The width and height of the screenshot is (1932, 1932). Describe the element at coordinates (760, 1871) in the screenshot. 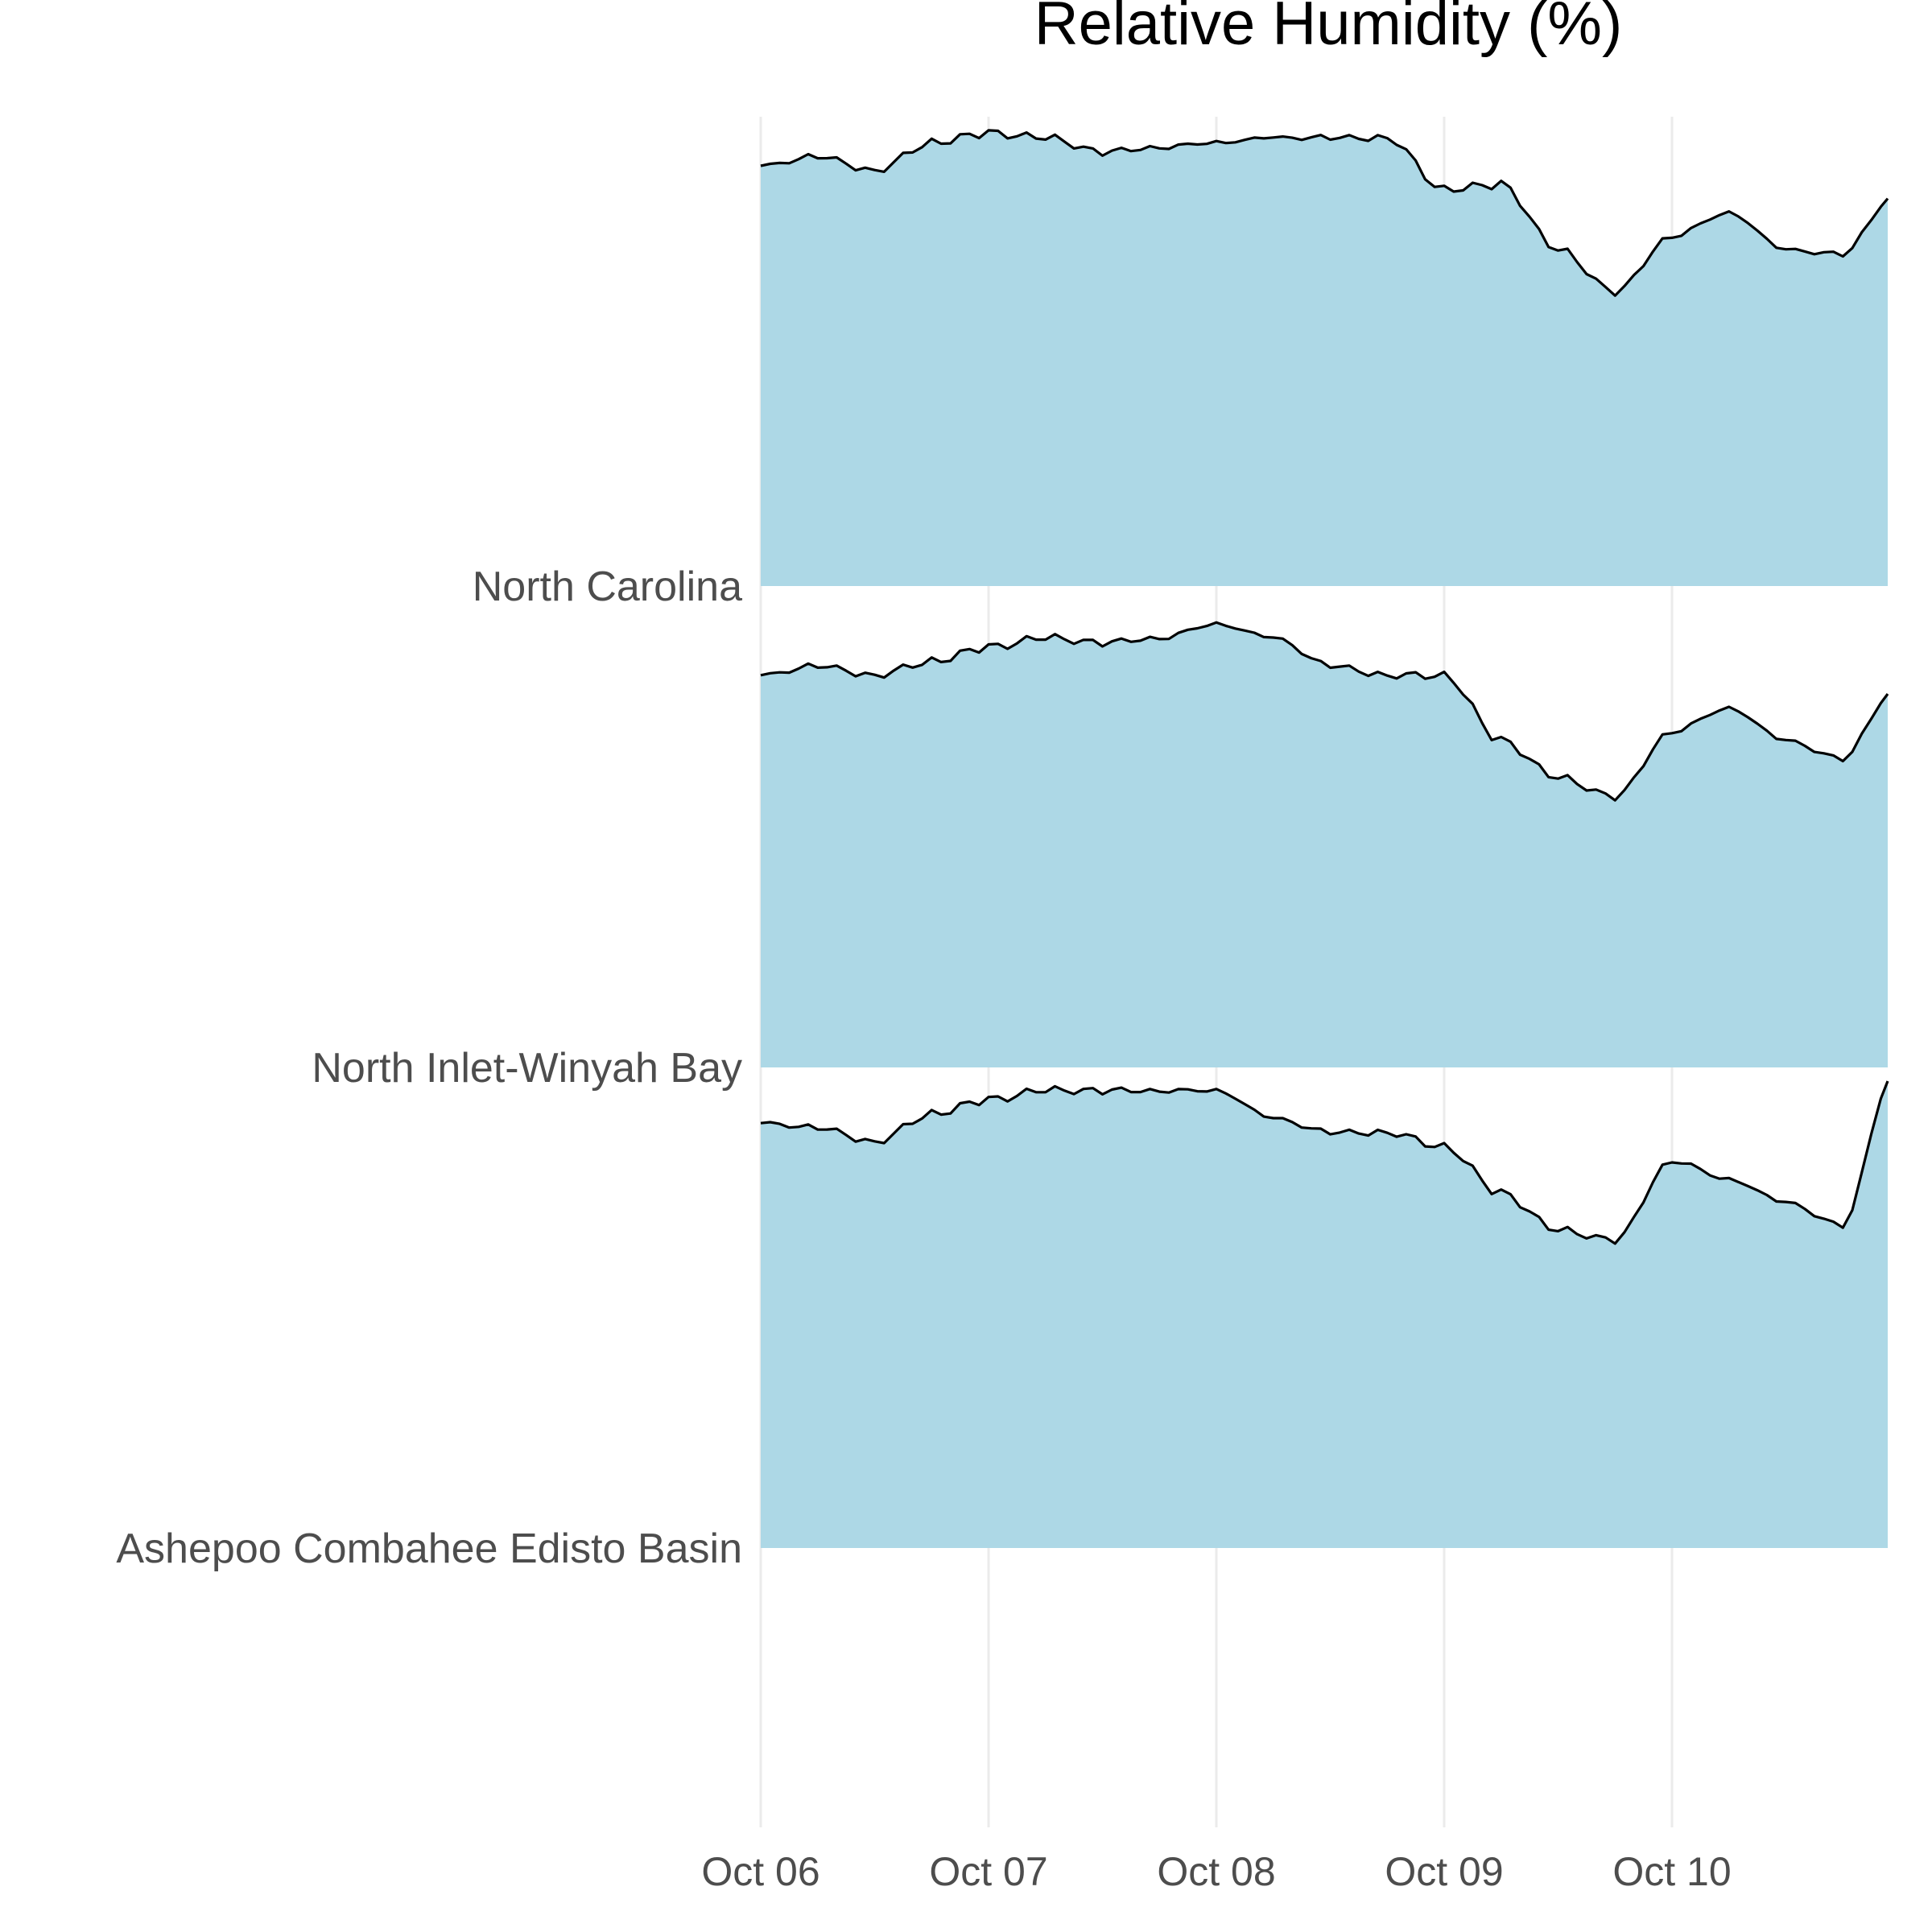

I see `x-tick-label: Oct 06` at that location.